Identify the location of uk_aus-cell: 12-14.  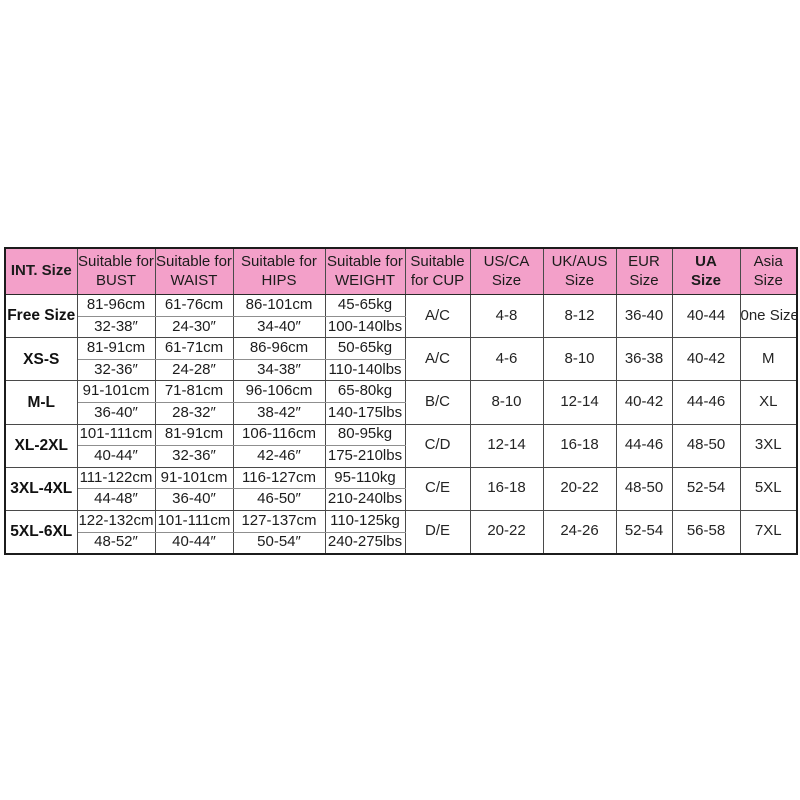
(579, 402).